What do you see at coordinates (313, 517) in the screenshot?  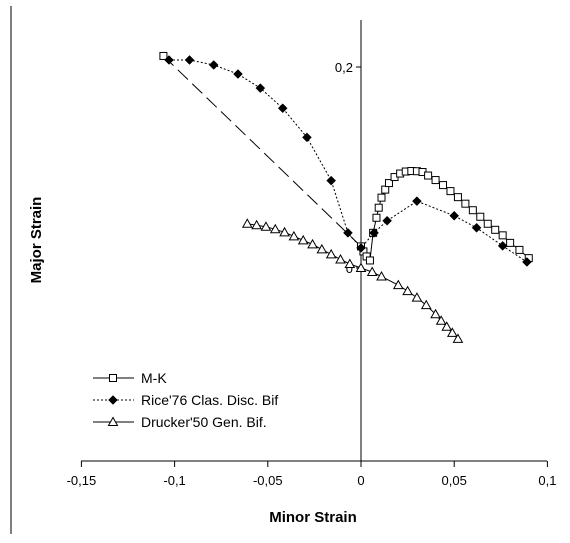 I see `x-axis-title: Minor Strain` at bounding box center [313, 517].